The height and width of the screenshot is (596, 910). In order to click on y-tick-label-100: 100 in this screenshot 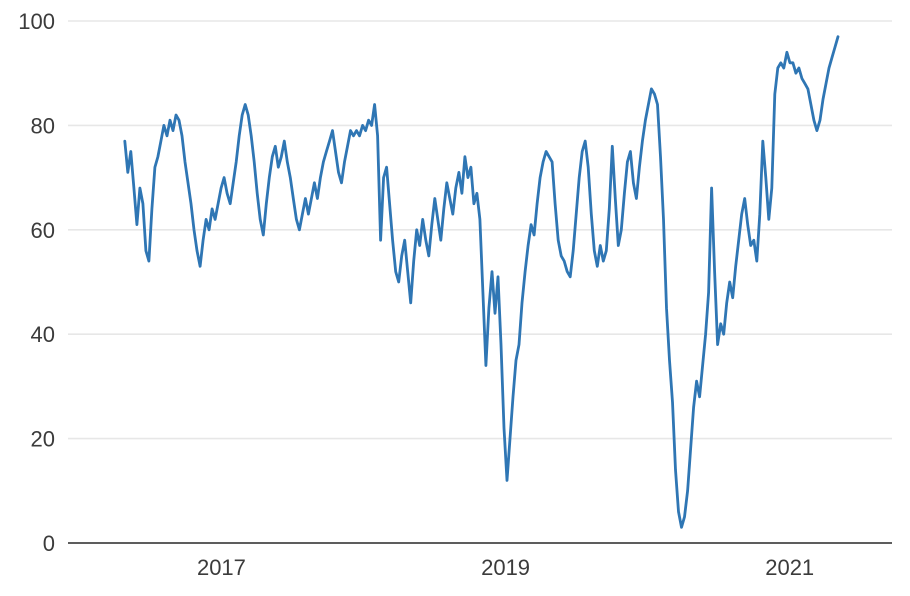, I will do `click(36, 21)`.